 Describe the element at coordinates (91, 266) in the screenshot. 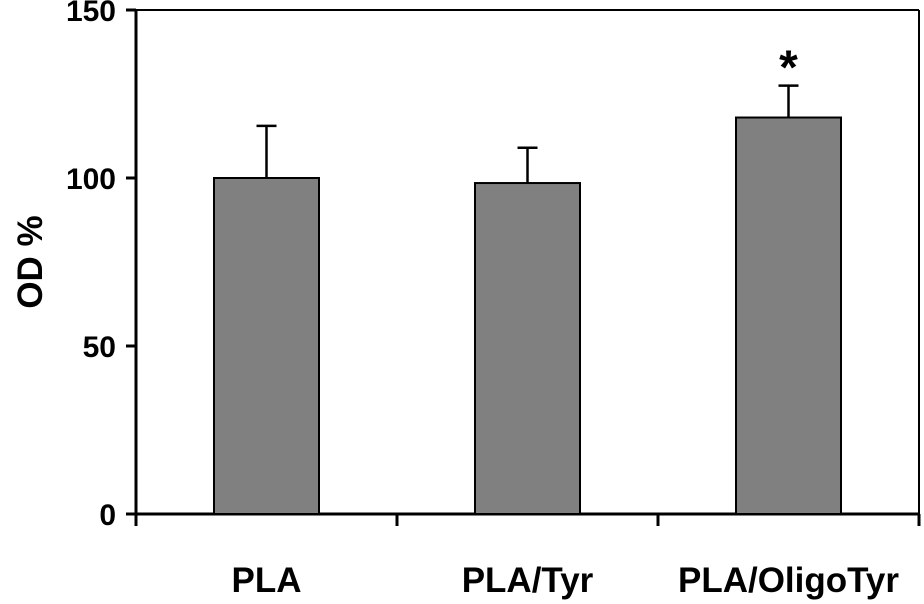

I see `y-tick-labels: 0 50 100 150` at that location.